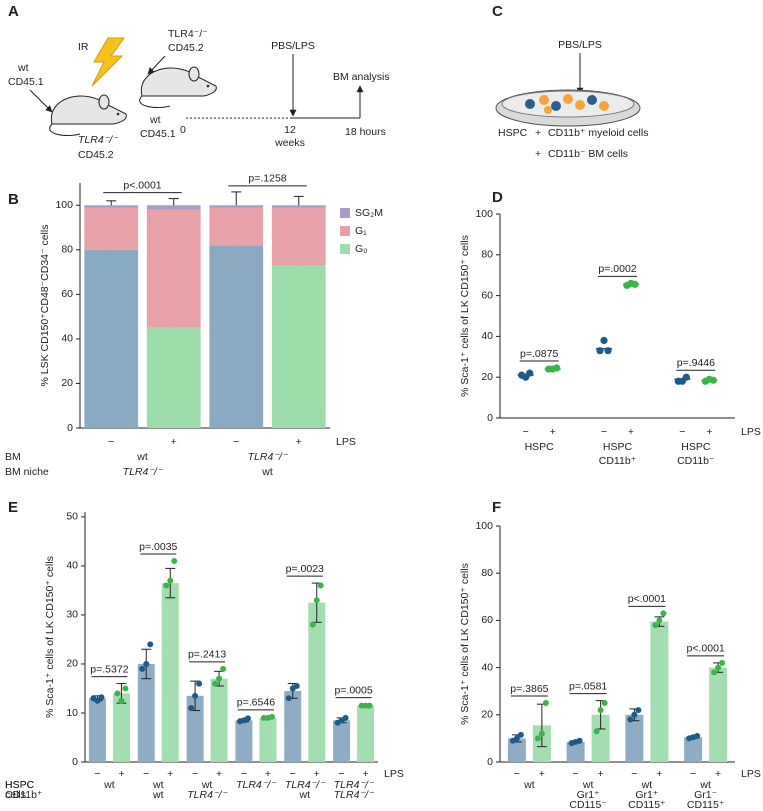 The width and height of the screenshot is (763, 811). What do you see at coordinates (142, 185) in the screenshot?
I see `p-value: p<.0001` at bounding box center [142, 185].